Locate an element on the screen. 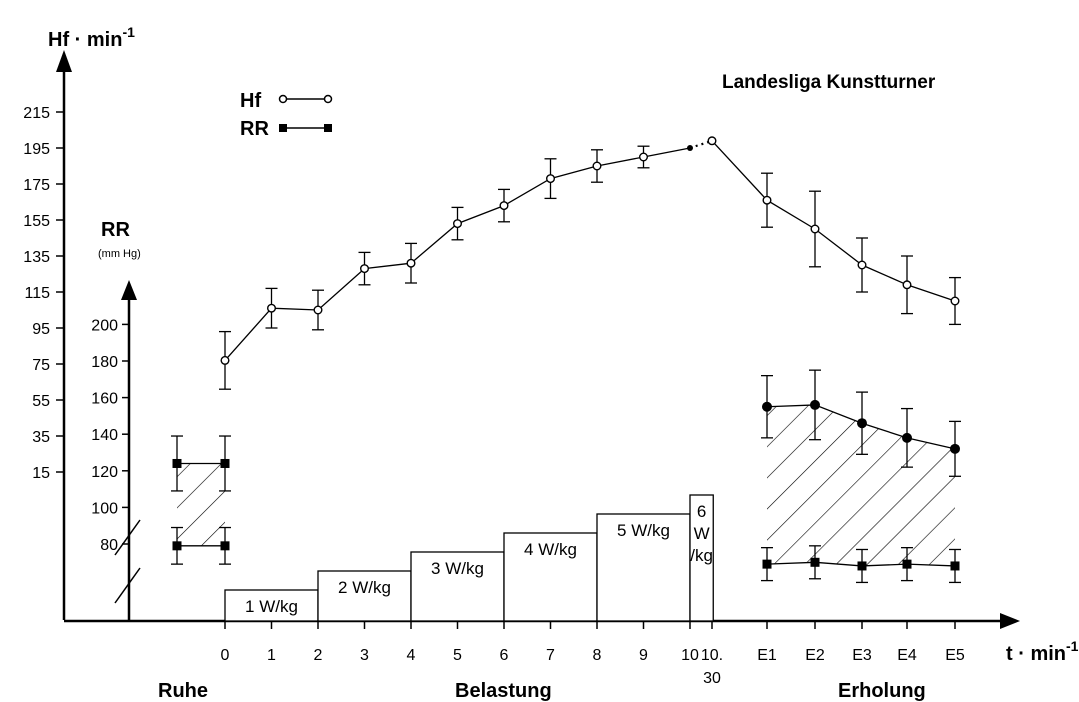 Image resolution: width=1079 pixels, height=702 pixels. hf-tick-label: 95 is located at coordinates (41, 329).